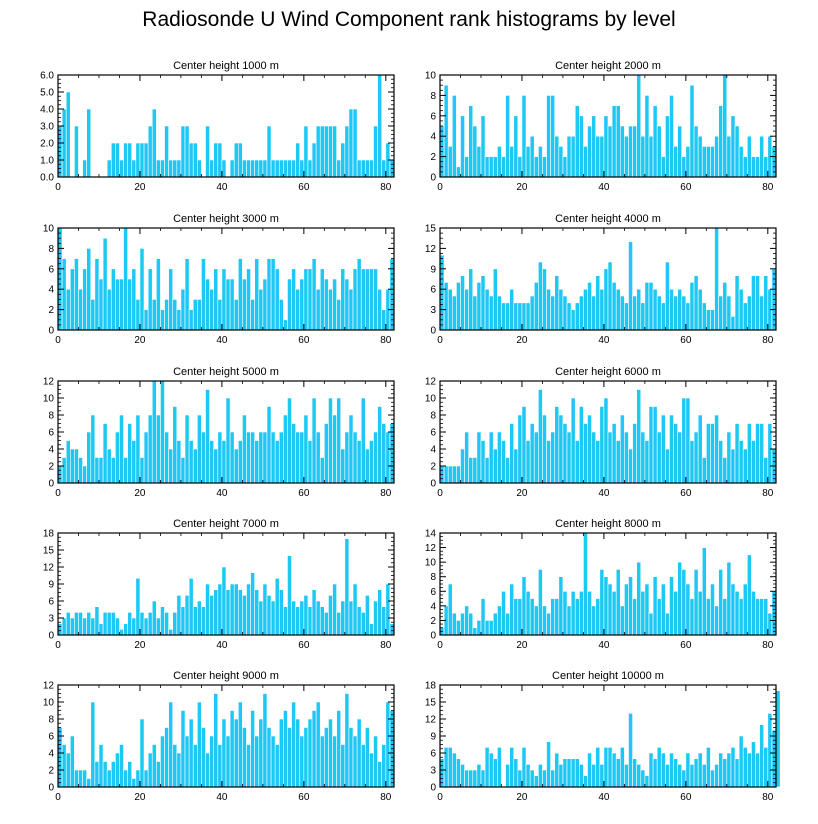 Image resolution: width=818 pixels, height=824 pixels. What do you see at coordinates (49, 686) in the screenshot?
I see `ytick-label: 12` at bounding box center [49, 686].